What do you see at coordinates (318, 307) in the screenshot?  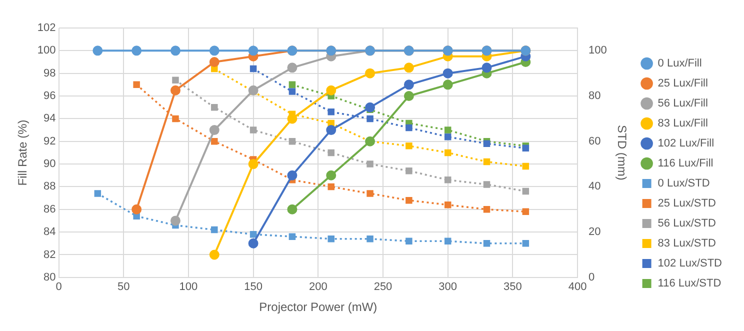 I see `x-axis-title: Projector Power (mW)` at bounding box center [318, 307].